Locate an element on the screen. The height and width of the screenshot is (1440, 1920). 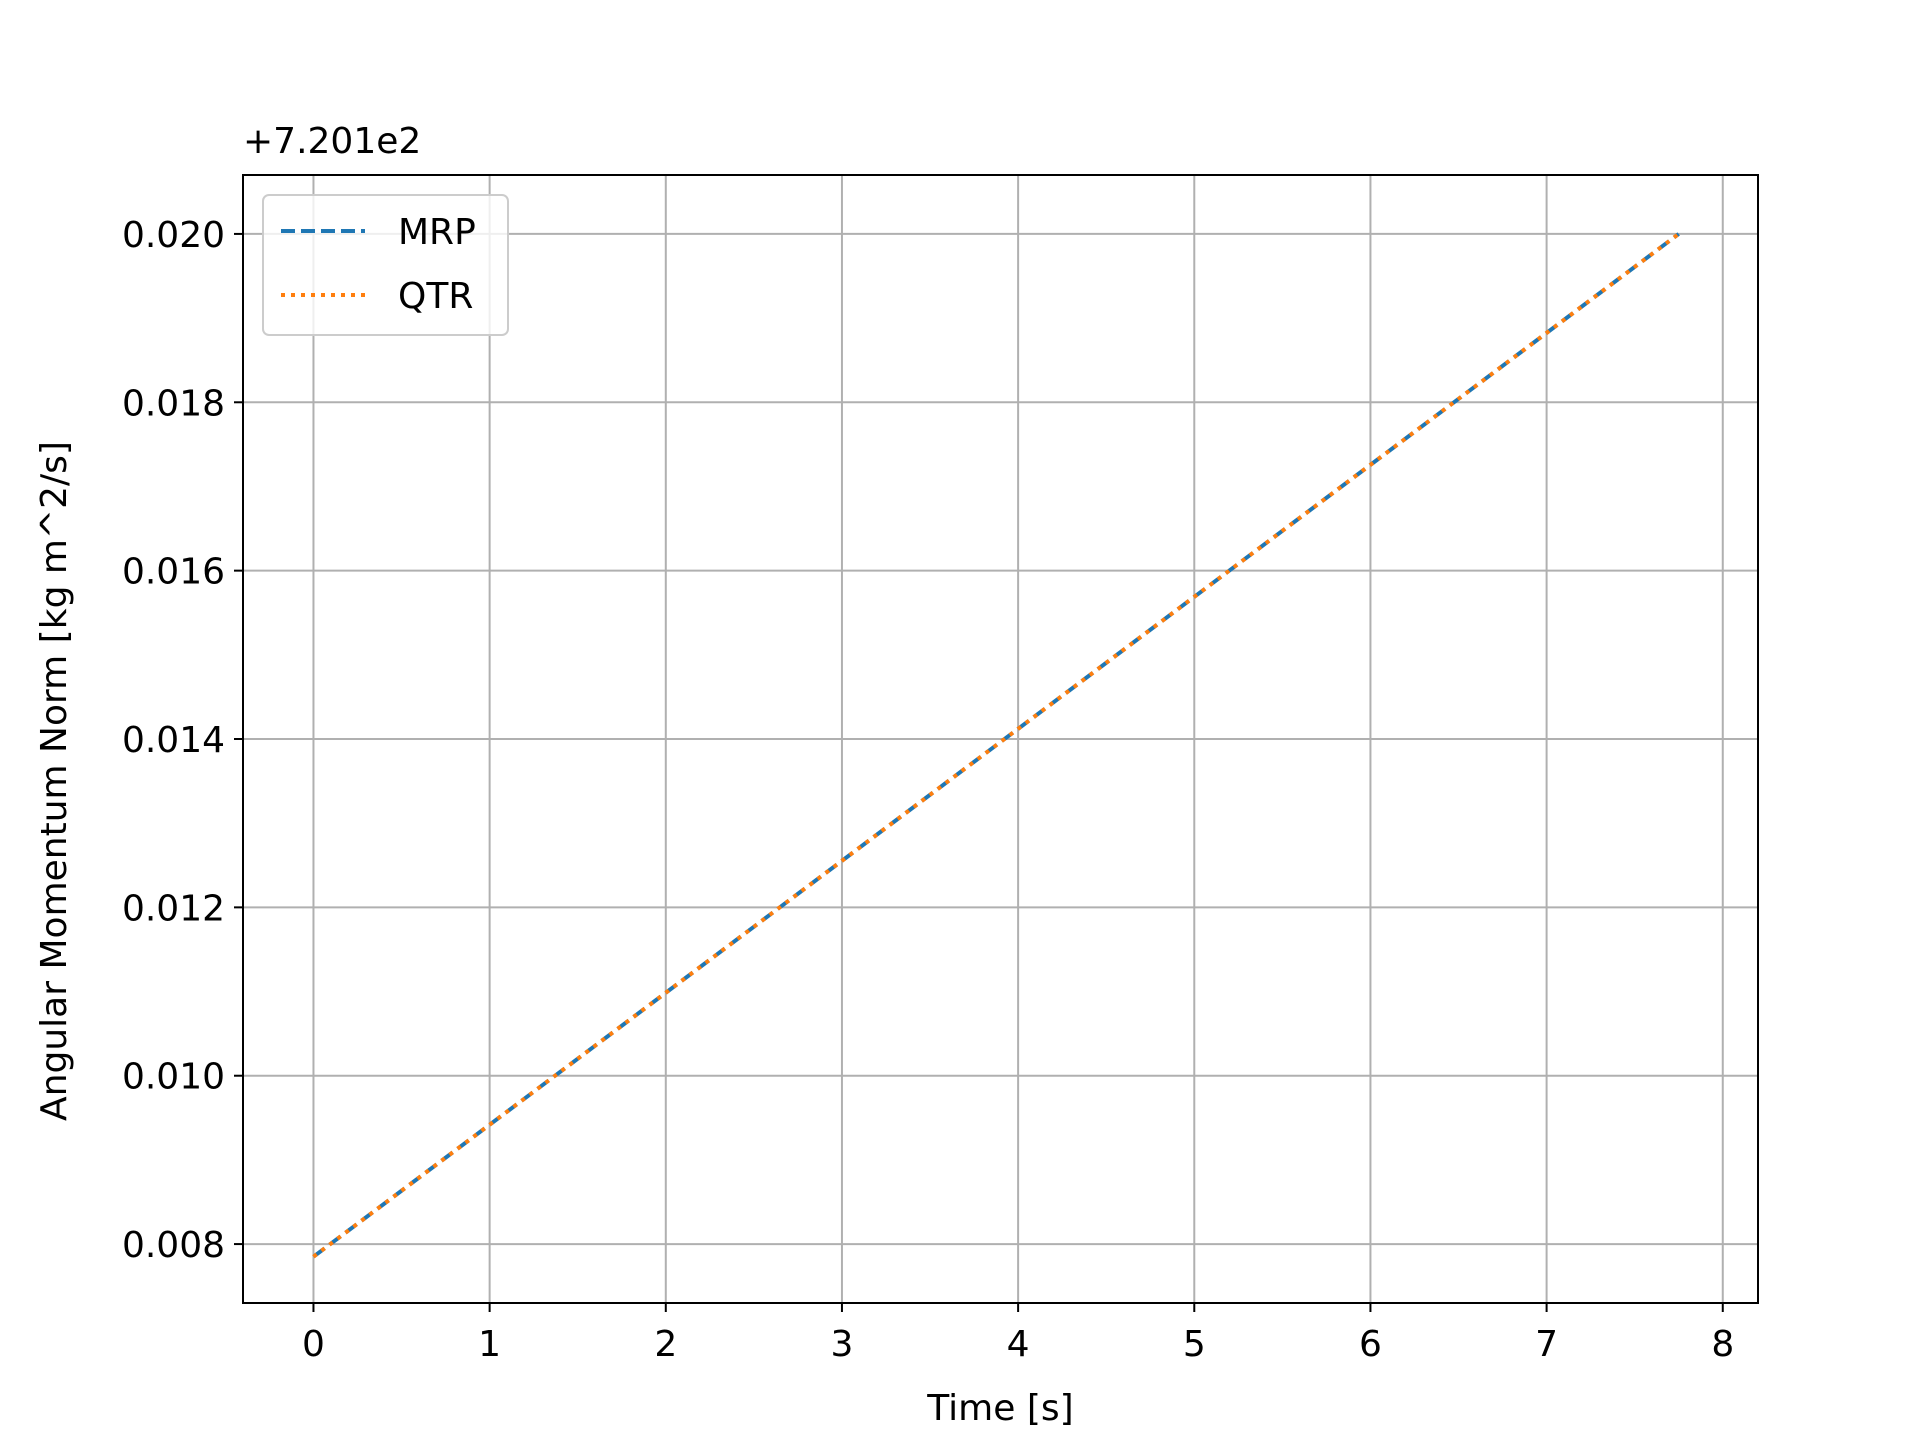
x-tick-label: 8 is located at coordinates (1722, 1344).